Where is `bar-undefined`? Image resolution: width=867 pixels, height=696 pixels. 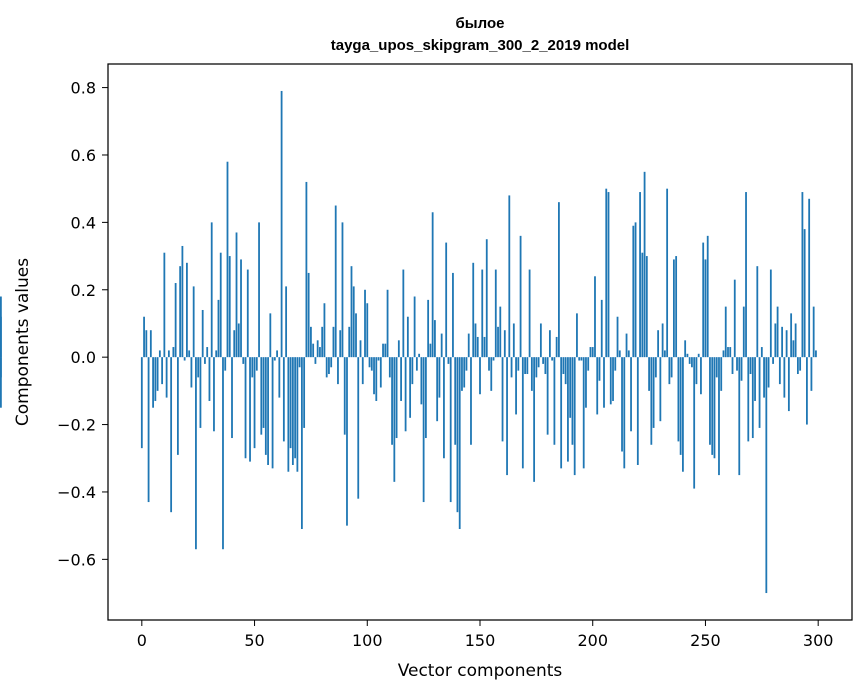 bar-undefined is located at coordinates (1, 382).